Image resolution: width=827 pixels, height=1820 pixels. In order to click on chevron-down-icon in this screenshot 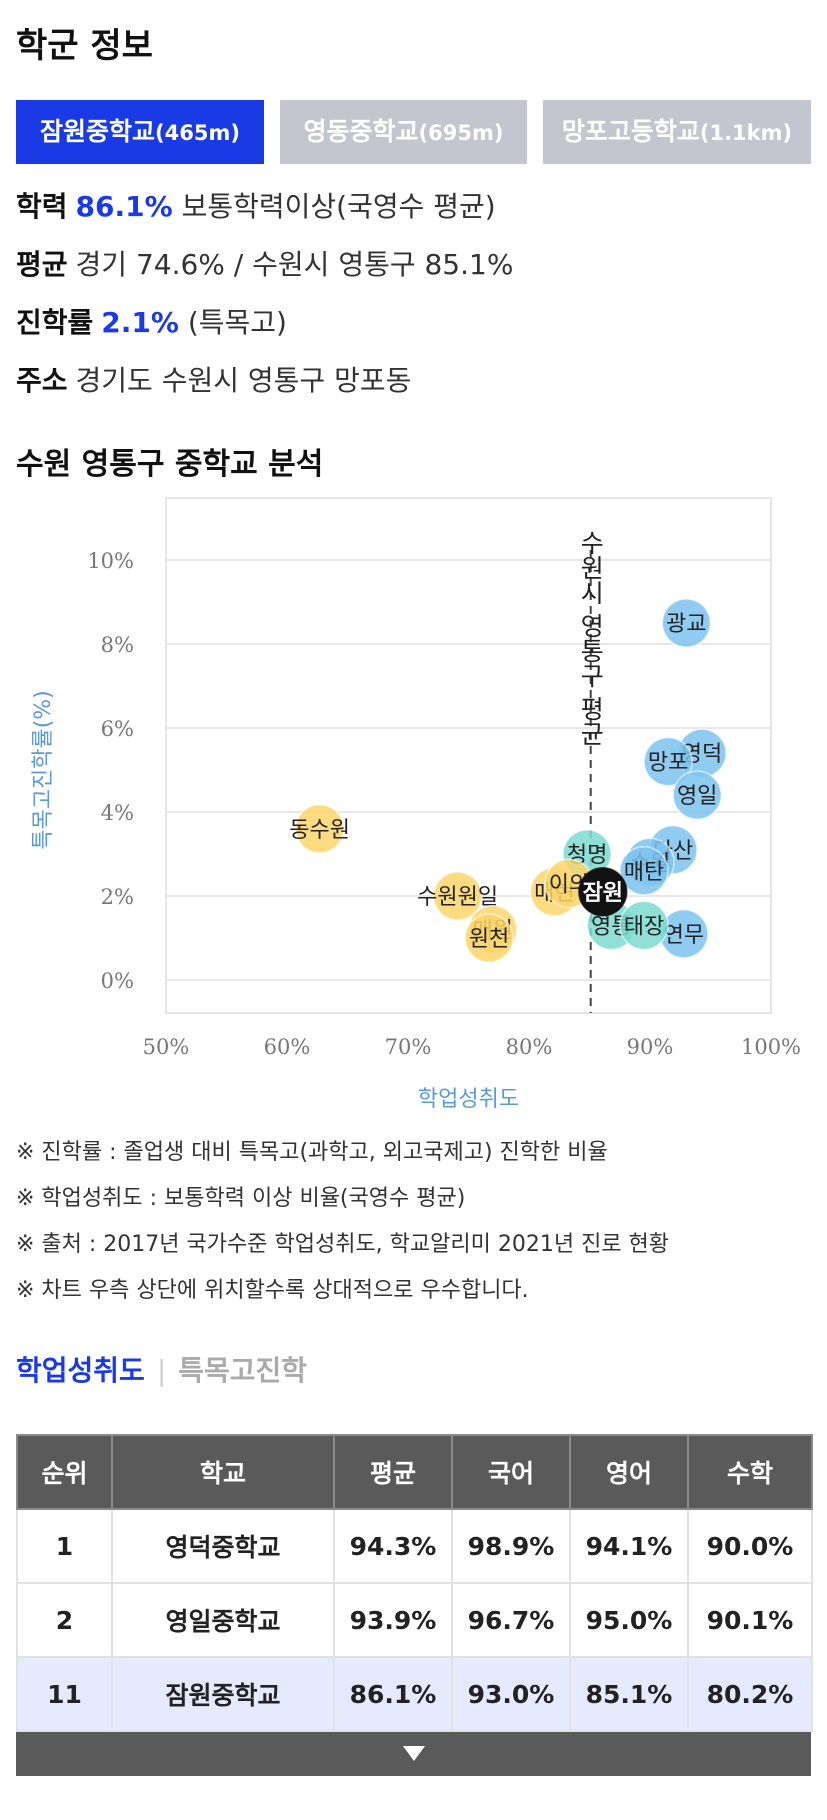, I will do `click(413, 1753)`.